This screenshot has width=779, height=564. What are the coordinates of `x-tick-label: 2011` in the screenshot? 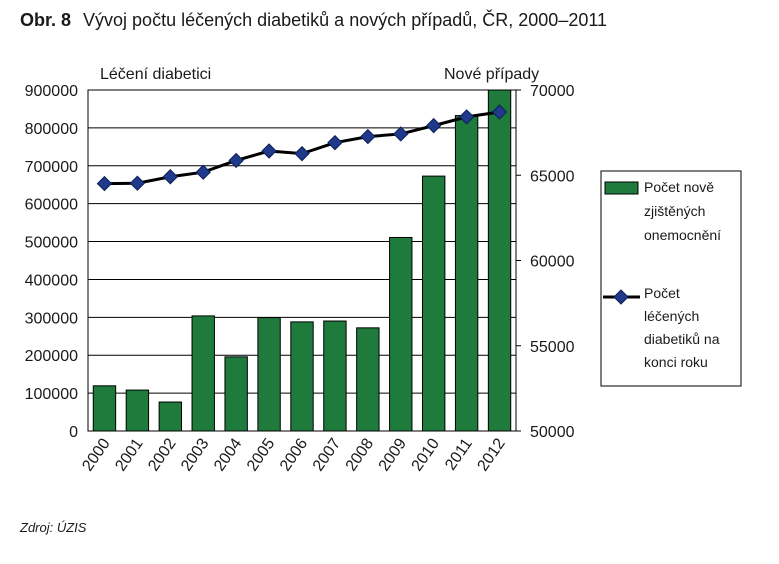 It's located at (459, 454).